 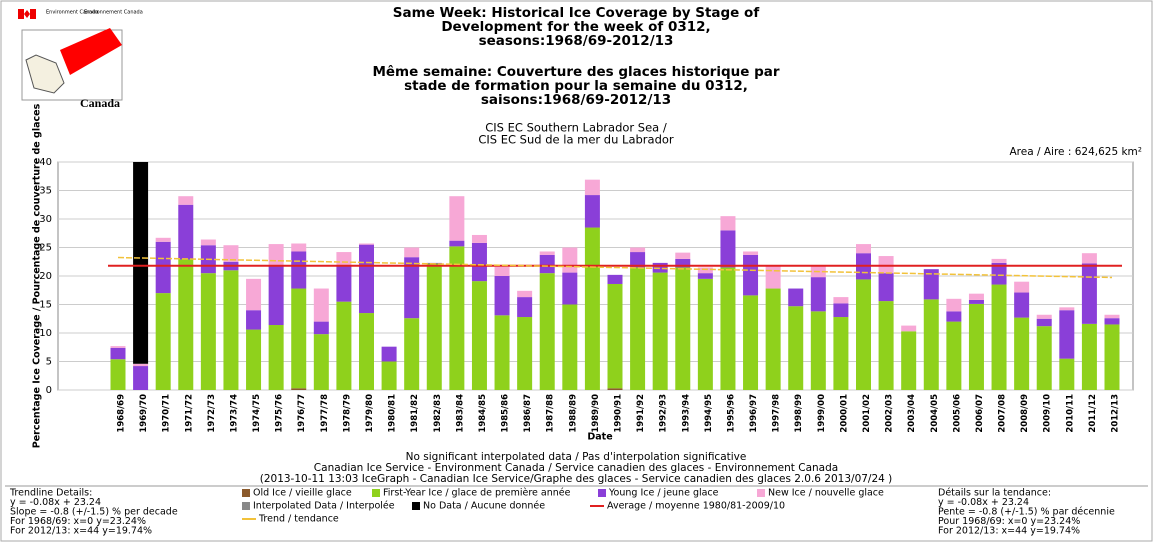 What do you see at coordinates (709, 413) in the screenshot?
I see `x-tick-label: 1994/95` at bounding box center [709, 413].